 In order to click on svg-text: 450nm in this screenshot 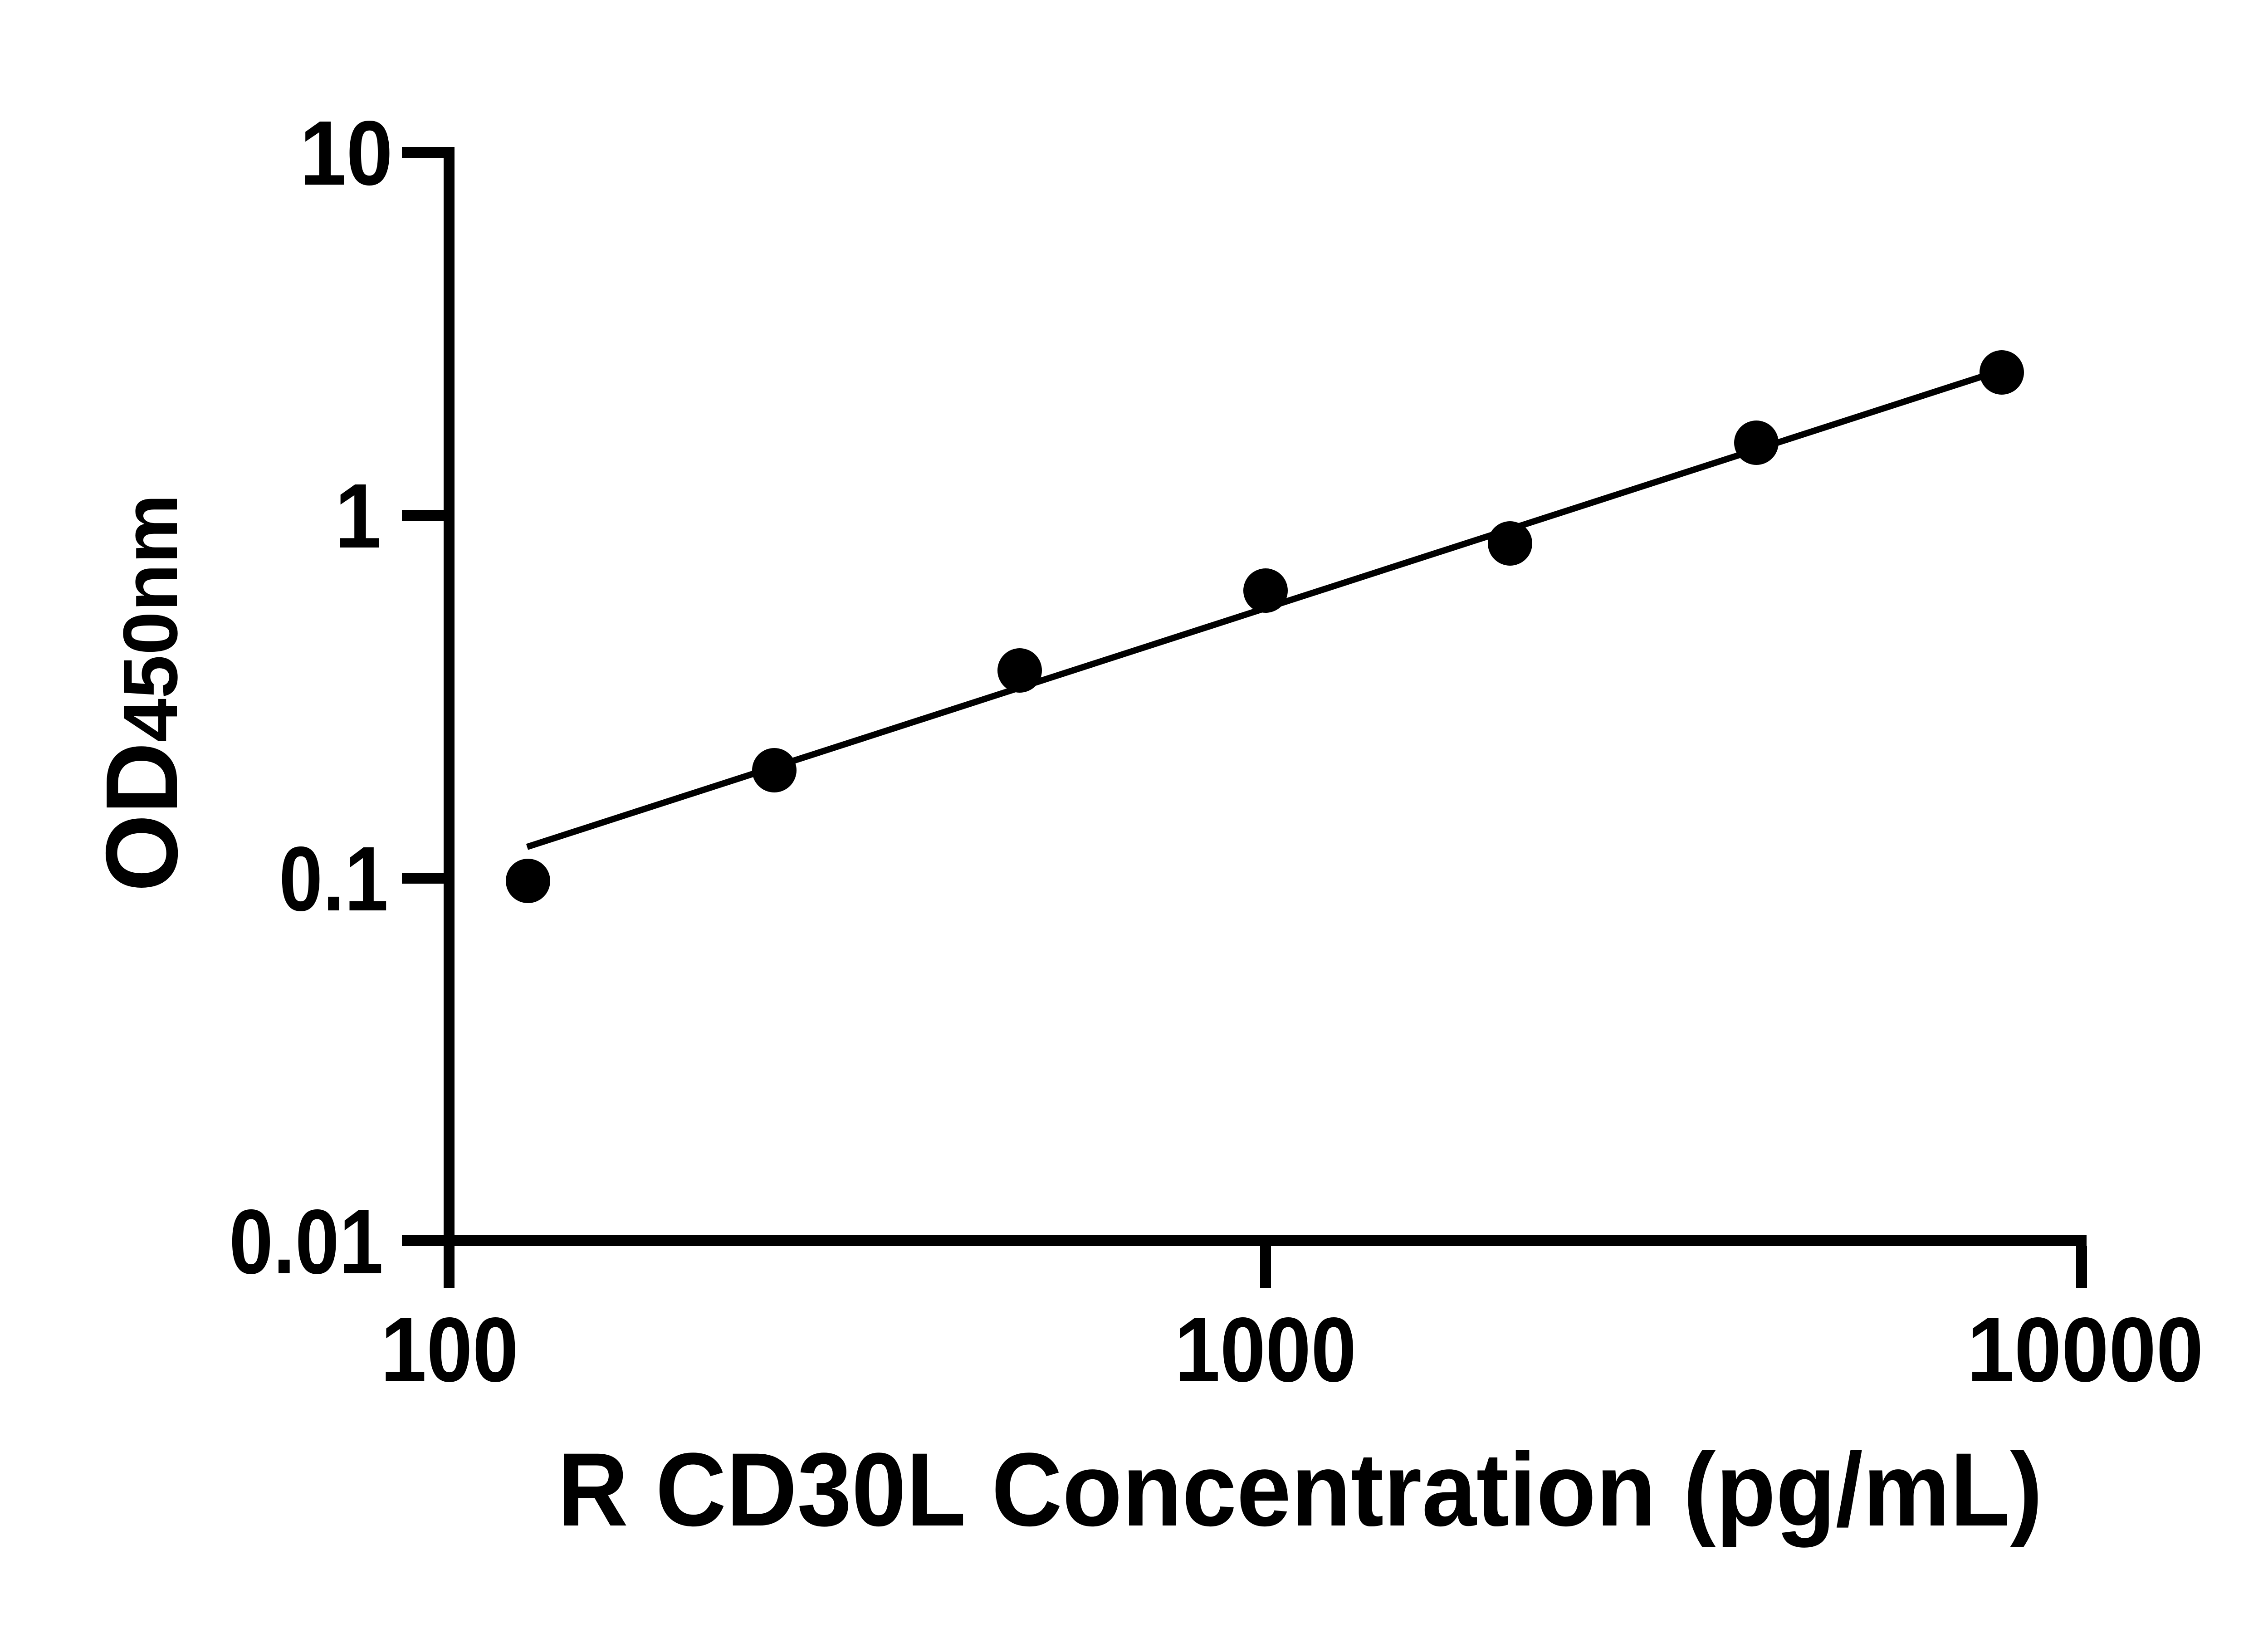, I will do `click(151, 618)`.